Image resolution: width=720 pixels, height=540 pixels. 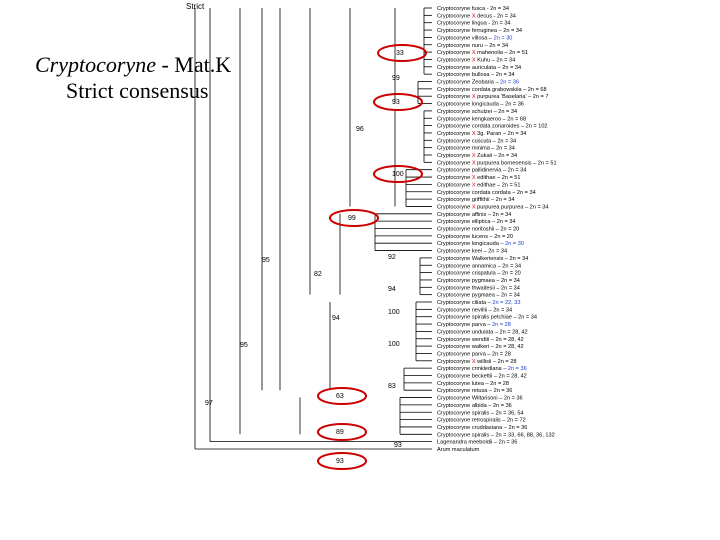 What do you see at coordinates (482, 369) in the screenshot?
I see `taxon-label: Cryptocoryne crinklediana – 2n = 36` at bounding box center [482, 369].